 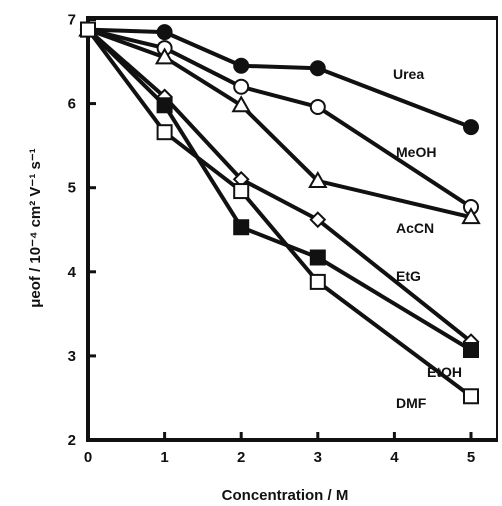 What do you see at coordinates (88, 457) in the screenshot?
I see `x-tick-label: 0` at bounding box center [88, 457].